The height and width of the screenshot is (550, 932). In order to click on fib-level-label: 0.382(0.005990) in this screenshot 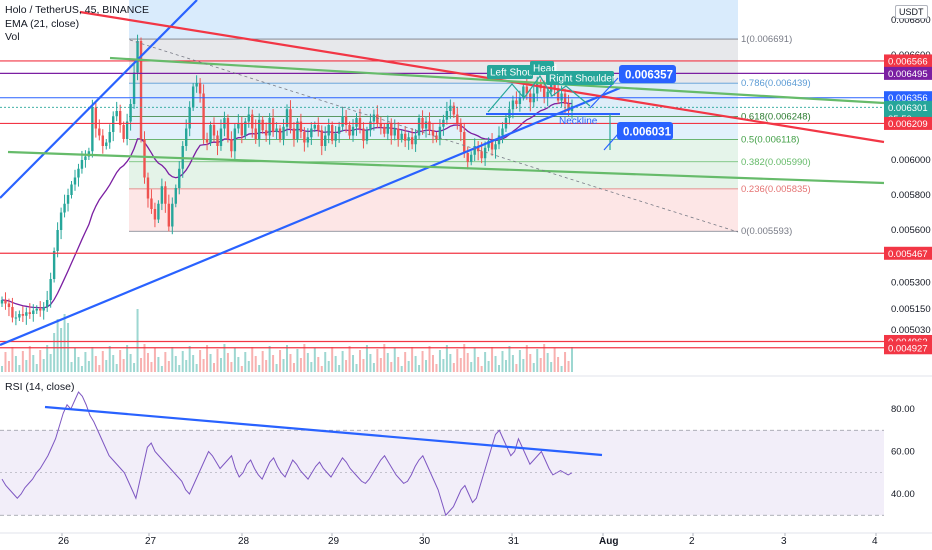, I will do `click(776, 162)`.